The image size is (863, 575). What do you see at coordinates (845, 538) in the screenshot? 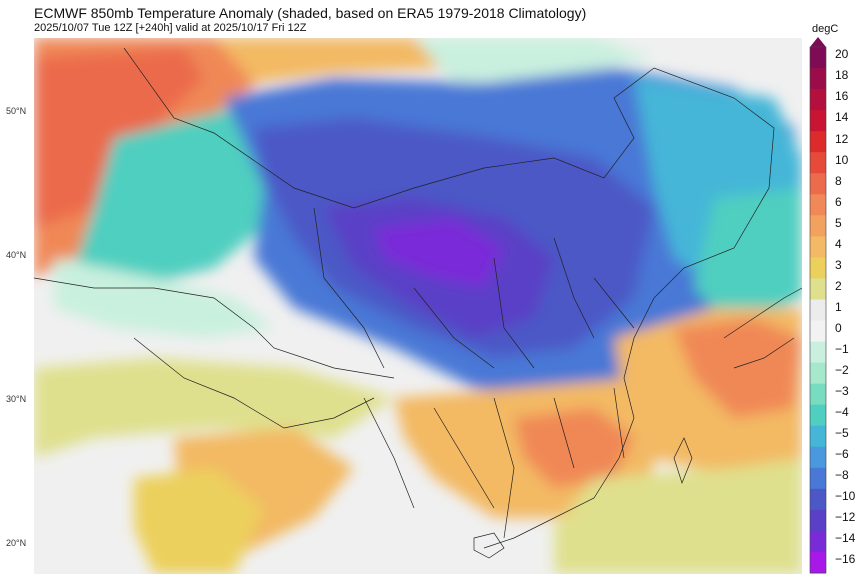
I see `colorbar-tick-label: −14` at bounding box center [845, 538].